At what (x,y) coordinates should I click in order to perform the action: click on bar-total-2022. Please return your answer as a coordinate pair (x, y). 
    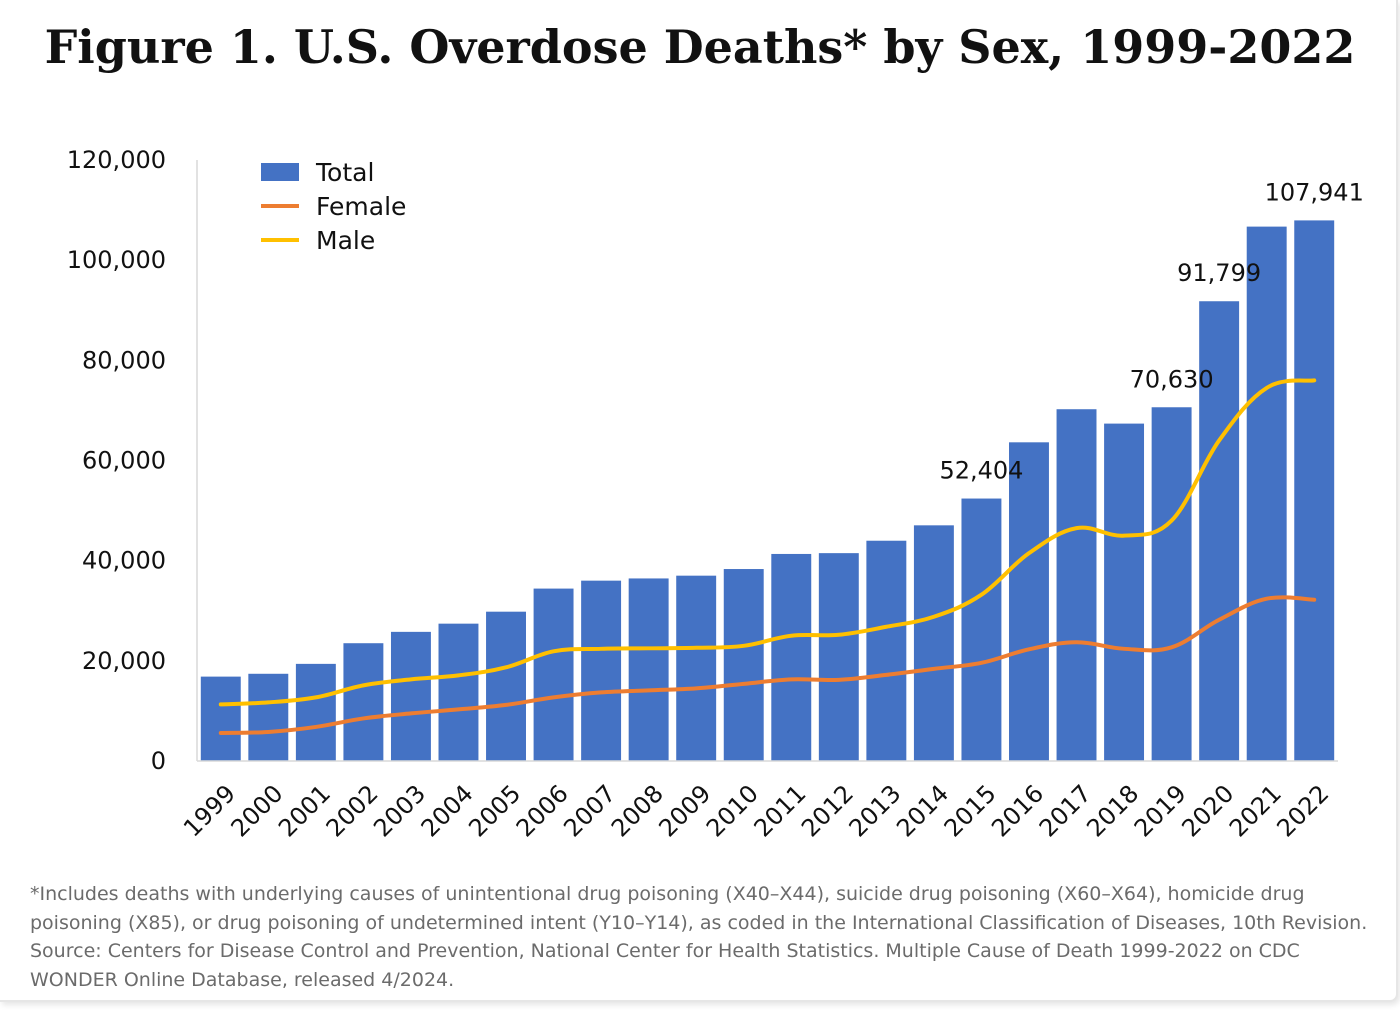
    Looking at the image, I should click on (1314, 490).